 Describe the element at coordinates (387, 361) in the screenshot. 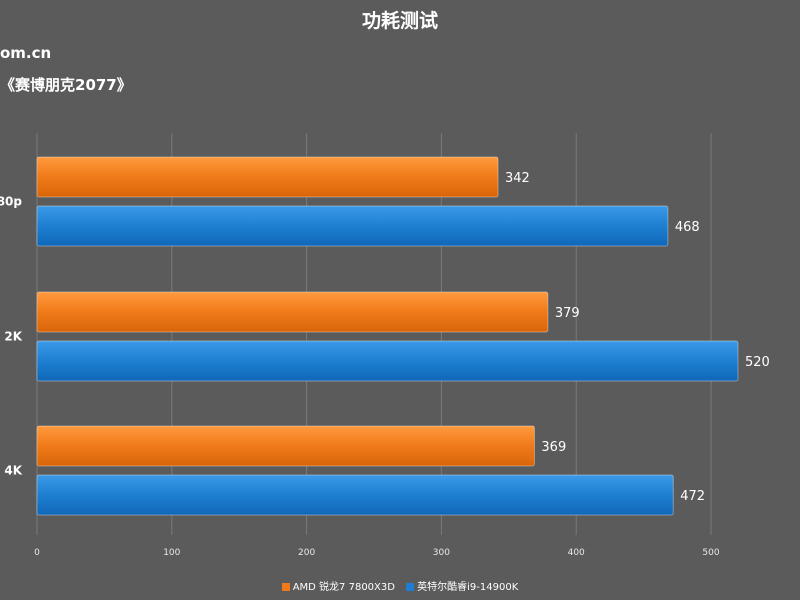

I see `bar-intel-2K` at that location.